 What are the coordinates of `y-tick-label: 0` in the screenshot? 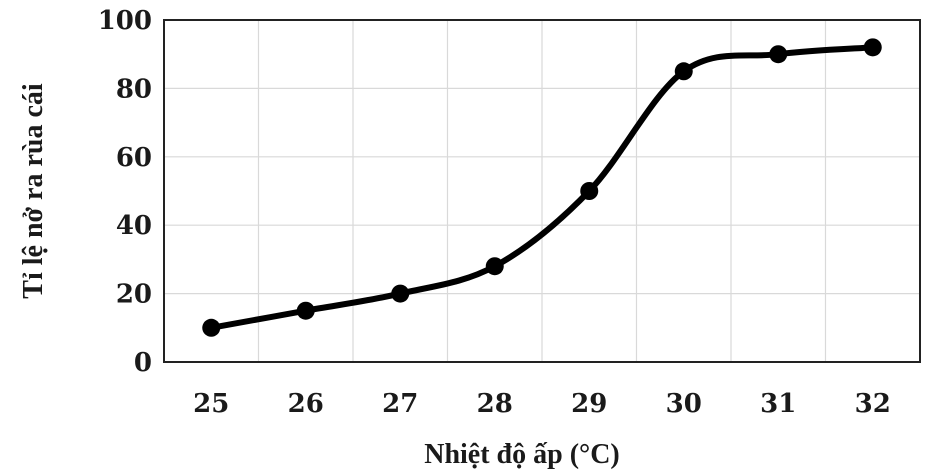 It's located at (143, 363).